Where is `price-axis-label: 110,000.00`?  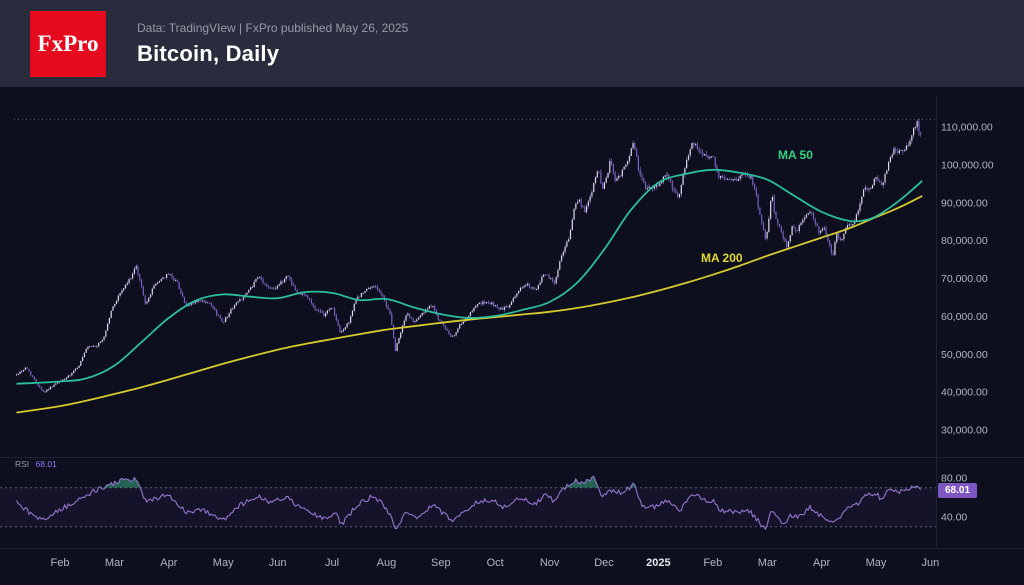
price-axis-label: 110,000.00 is located at coordinates (967, 128).